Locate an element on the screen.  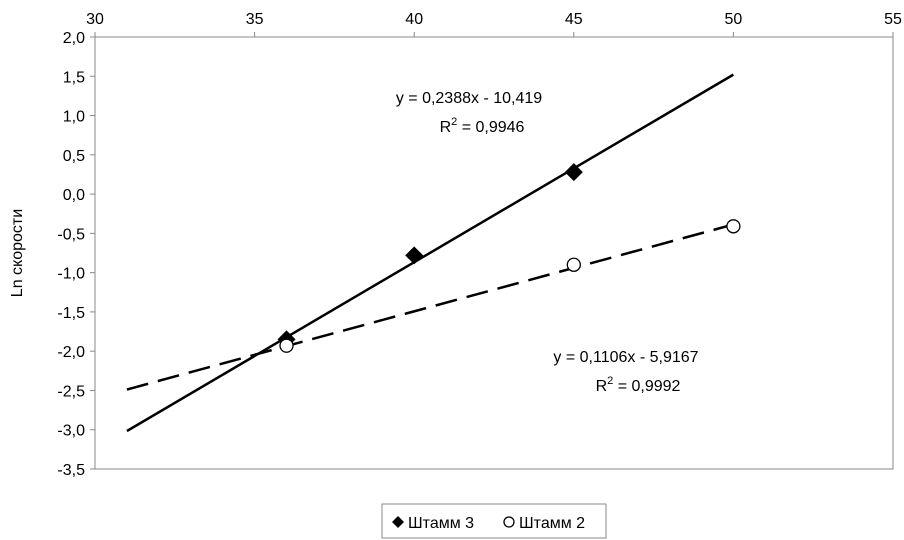
x-tick-label: 40 is located at coordinates (414, 19).